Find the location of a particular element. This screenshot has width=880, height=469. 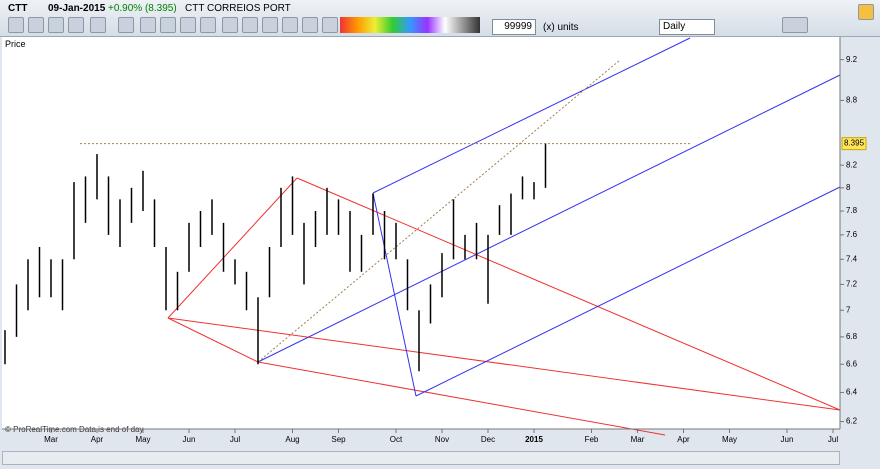

x-tick-label: Nov is located at coordinates (442, 439).